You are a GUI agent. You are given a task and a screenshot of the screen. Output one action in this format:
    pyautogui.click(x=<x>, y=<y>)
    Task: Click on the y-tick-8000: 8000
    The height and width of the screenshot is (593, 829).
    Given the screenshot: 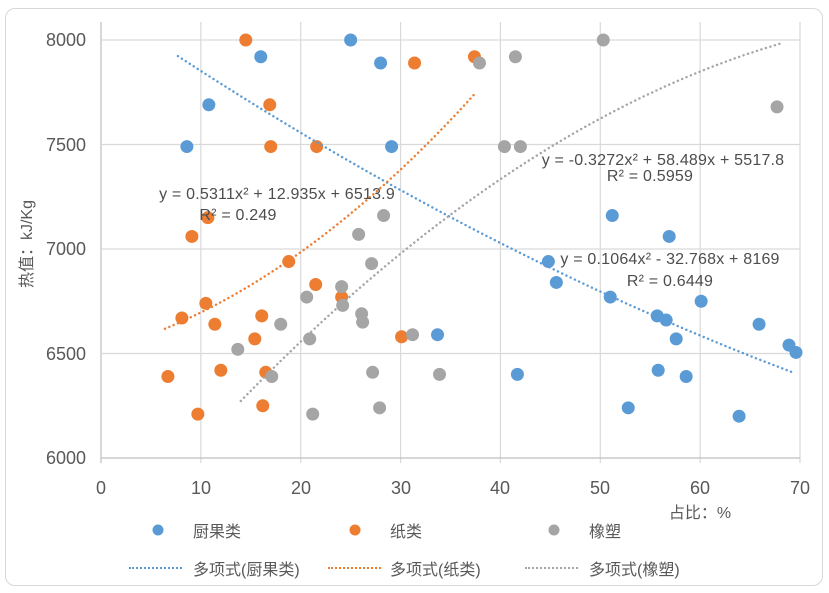 What is the action you would take?
    pyautogui.click(x=65, y=40)
    